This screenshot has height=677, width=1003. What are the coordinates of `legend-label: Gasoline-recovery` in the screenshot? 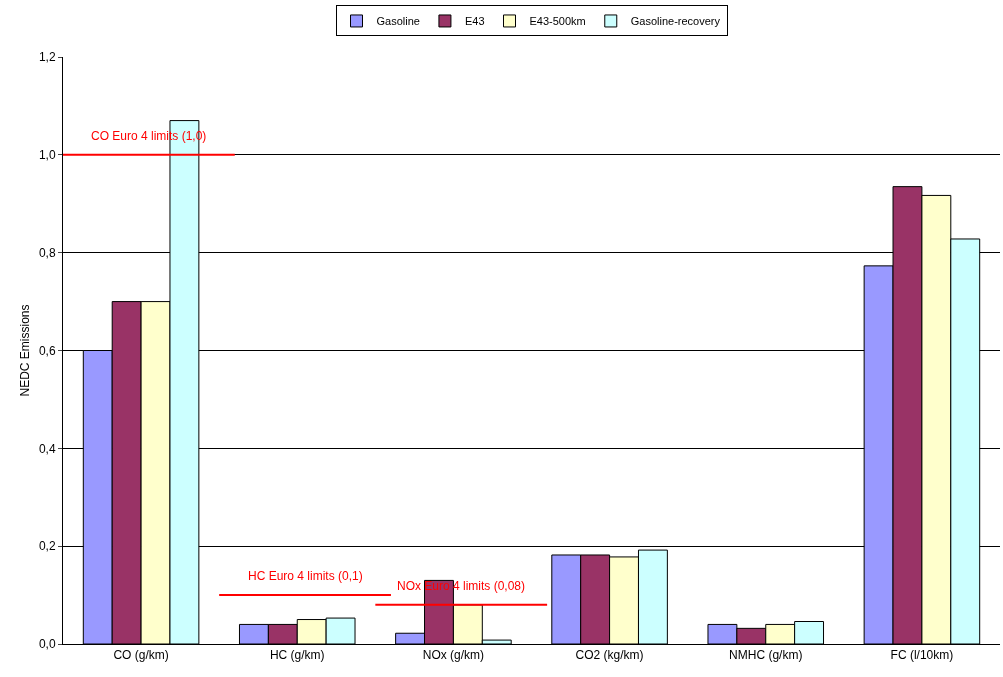 It's located at (675, 21).